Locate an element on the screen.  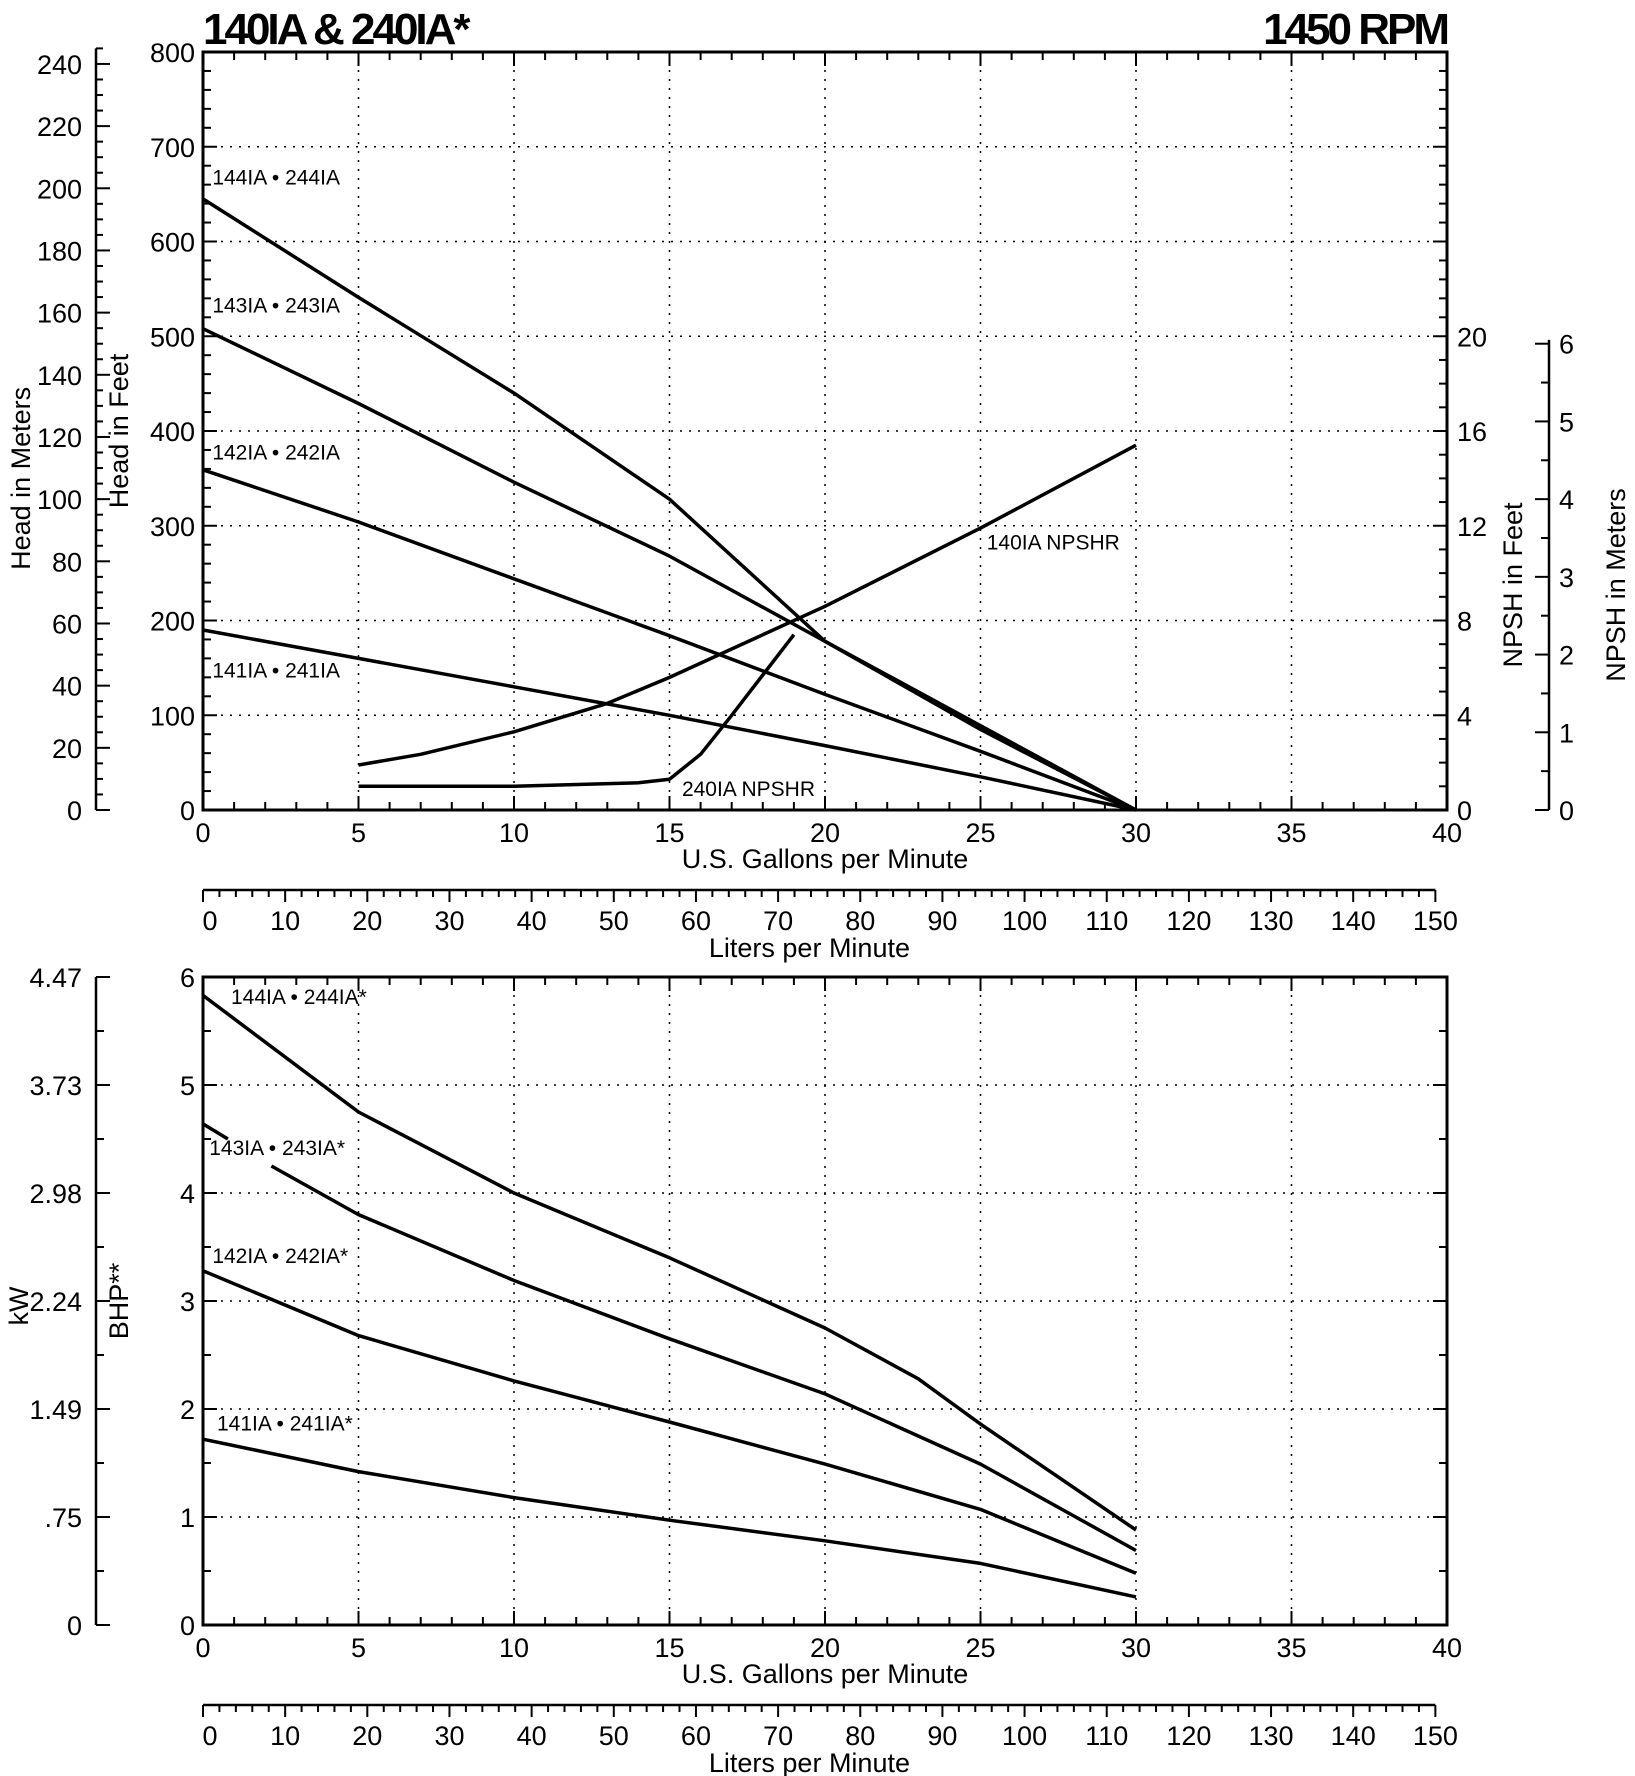
chart0-meters-tick-label: 80 is located at coordinates (67, 562).